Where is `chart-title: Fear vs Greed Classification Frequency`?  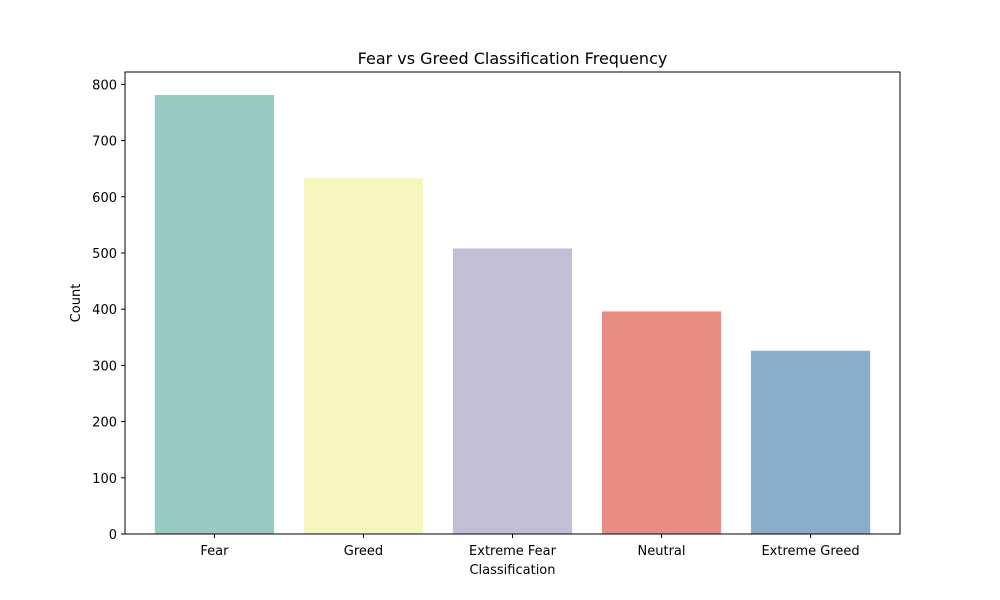
chart-title: Fear vs Greed Classification Frequency is located at coordinates (513, 58).